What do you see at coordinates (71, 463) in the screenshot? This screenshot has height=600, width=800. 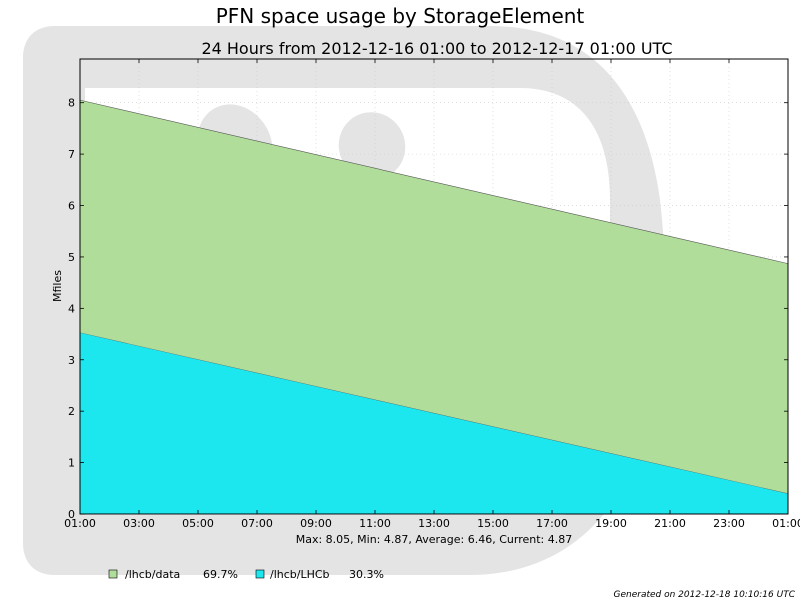 I see `y-tick-label: 1` at bounding box center [71, 463].